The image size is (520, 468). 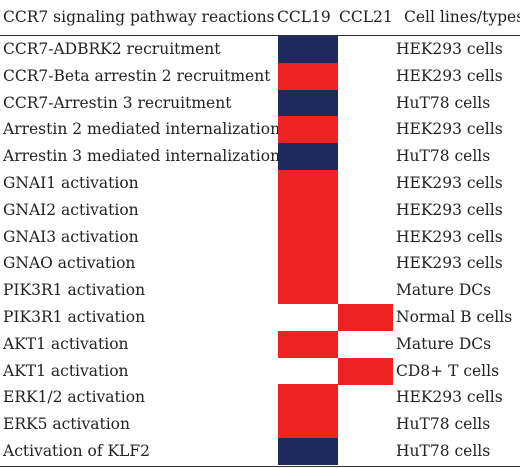 What do you see at coordinates (69, 263) in the screenshot?
I see `reaction-label: GNAO activation` at bounding box center [69, 263].